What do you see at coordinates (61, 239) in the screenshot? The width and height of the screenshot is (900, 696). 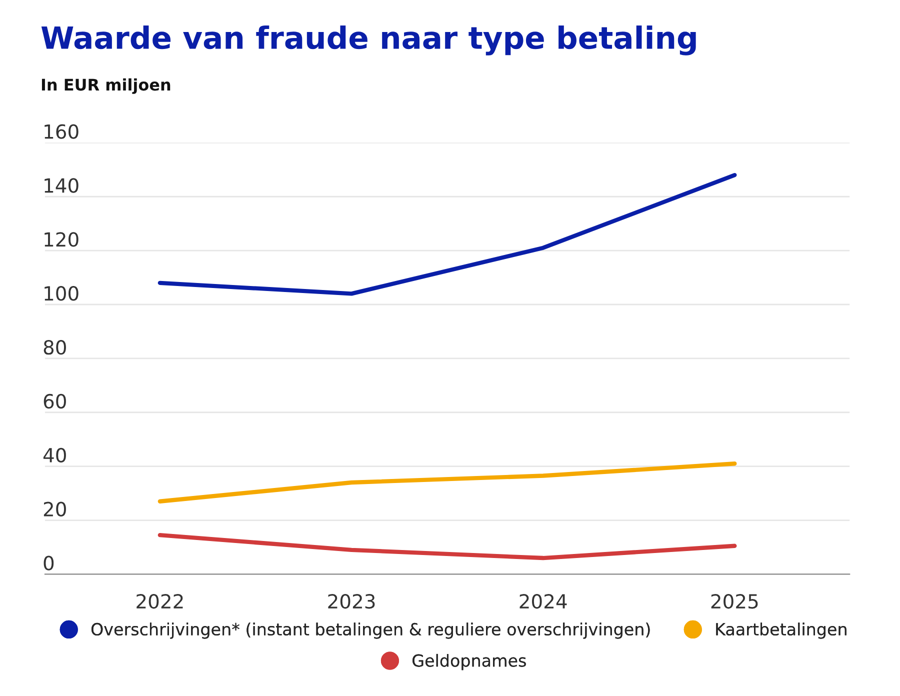 I see `y-tick-label: 120` at bounding box center [61, 239].